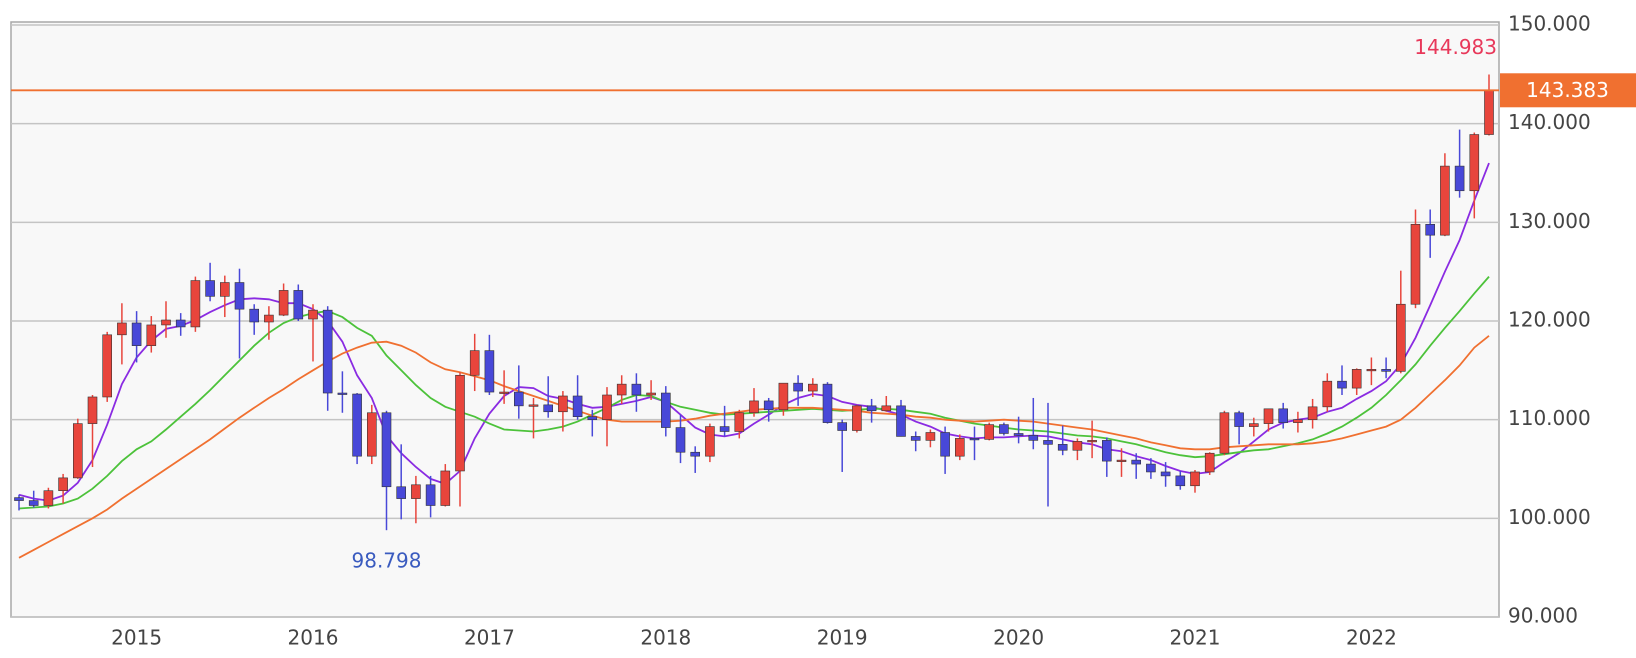 This screenshot has width=1636, height=658. What do you see at coordinates (1549, 320) in the screenshot?
I see `y-tick-label: 120.000` at bounding box center [1549, 320].